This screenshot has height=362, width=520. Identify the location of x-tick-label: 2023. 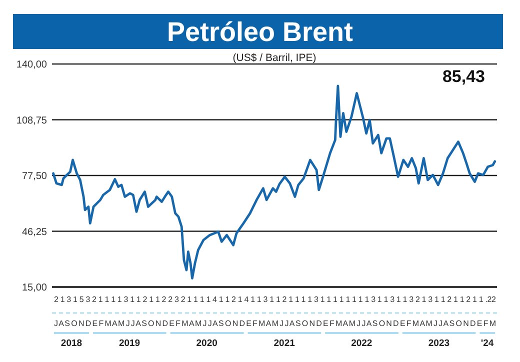
(439, 343).